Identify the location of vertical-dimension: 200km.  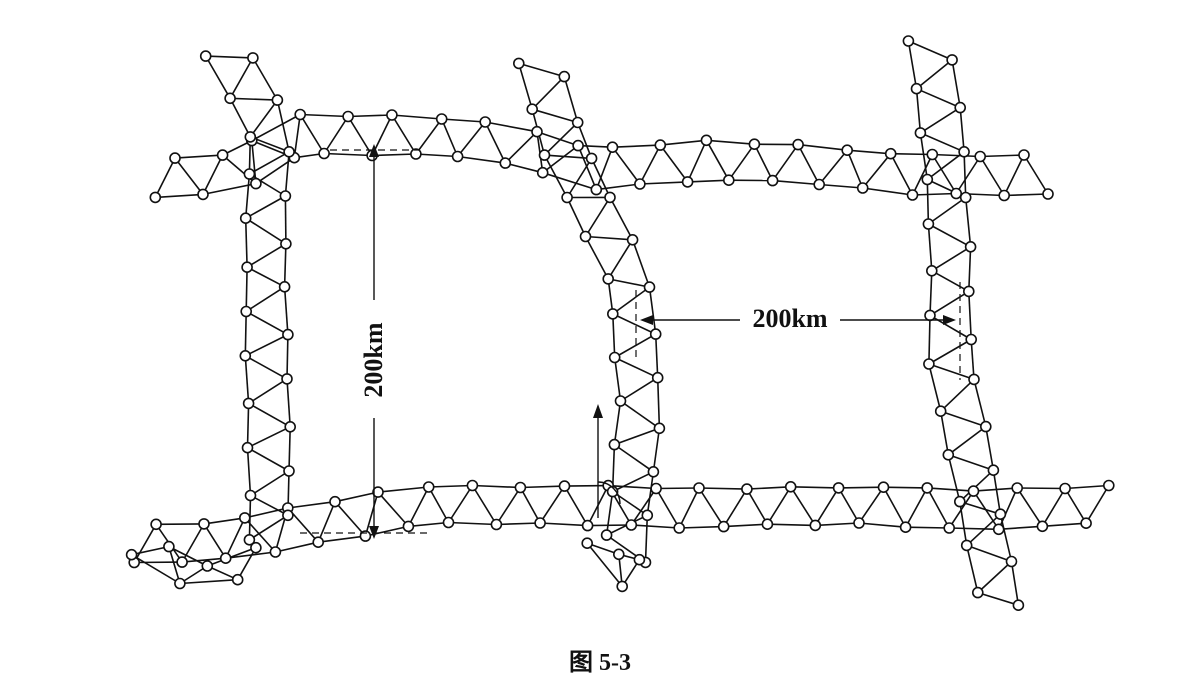
(365, 341).